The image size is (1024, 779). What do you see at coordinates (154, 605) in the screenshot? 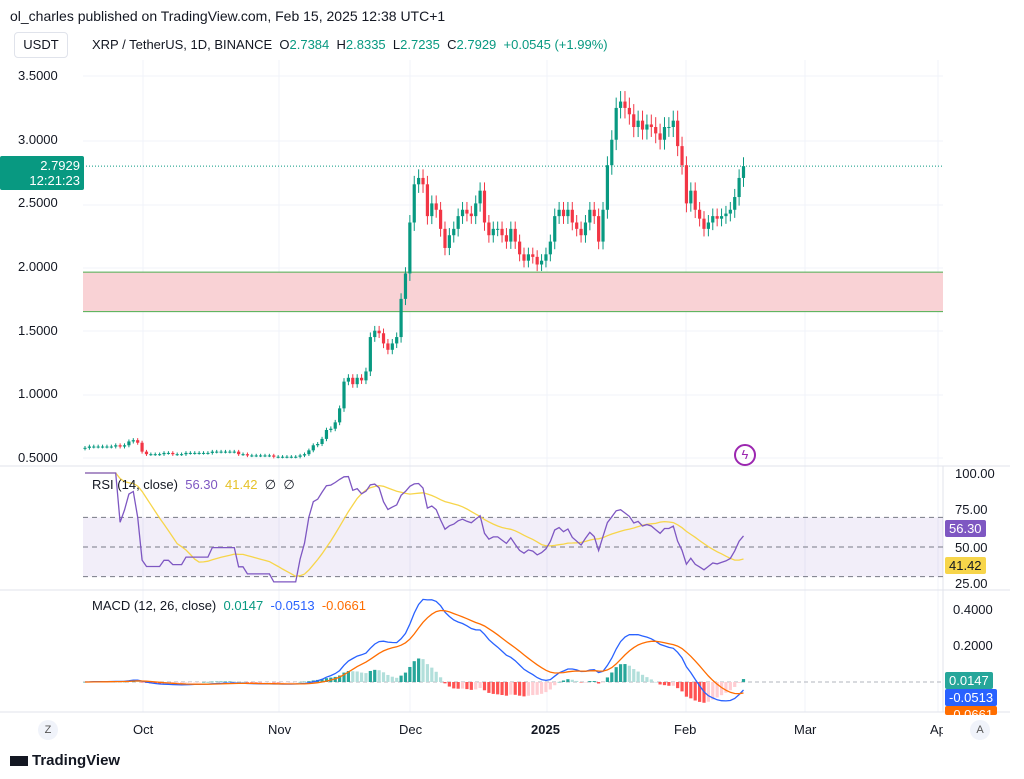
I see `macd-title: MACD (12, 26, close)` at bounding box center [154, 605].